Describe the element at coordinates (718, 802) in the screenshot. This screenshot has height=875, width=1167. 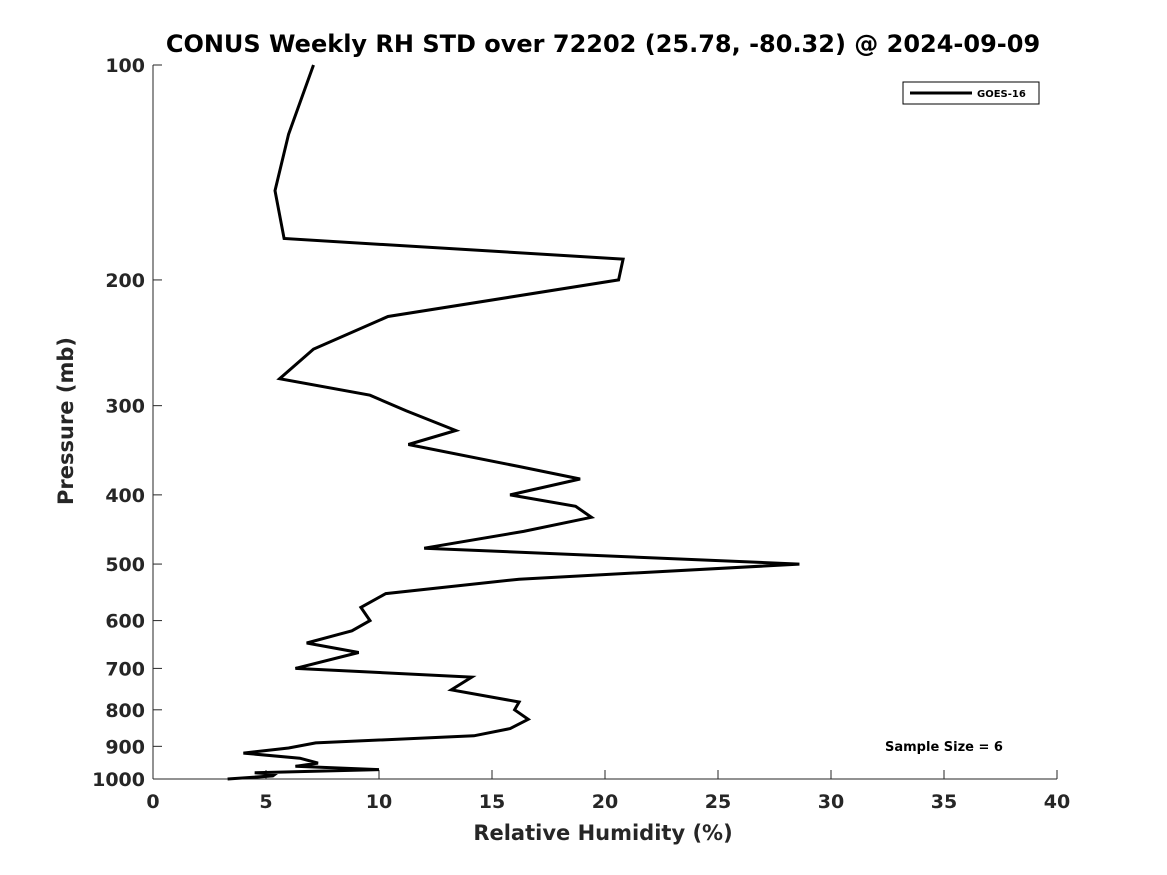
I see `x-tick-label: 25` at that location.